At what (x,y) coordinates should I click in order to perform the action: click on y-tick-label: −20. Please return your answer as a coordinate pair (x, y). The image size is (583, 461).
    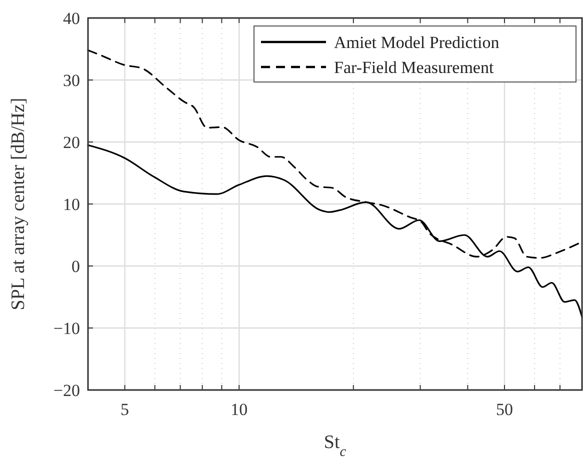
    Looking at the image, I should click on (66, 390).